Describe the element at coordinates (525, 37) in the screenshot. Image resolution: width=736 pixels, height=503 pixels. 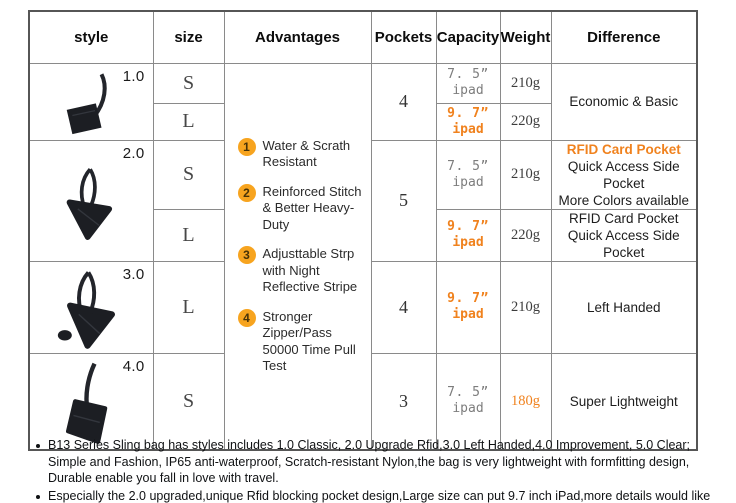
I see `col-header-weight: Weight` at that location.